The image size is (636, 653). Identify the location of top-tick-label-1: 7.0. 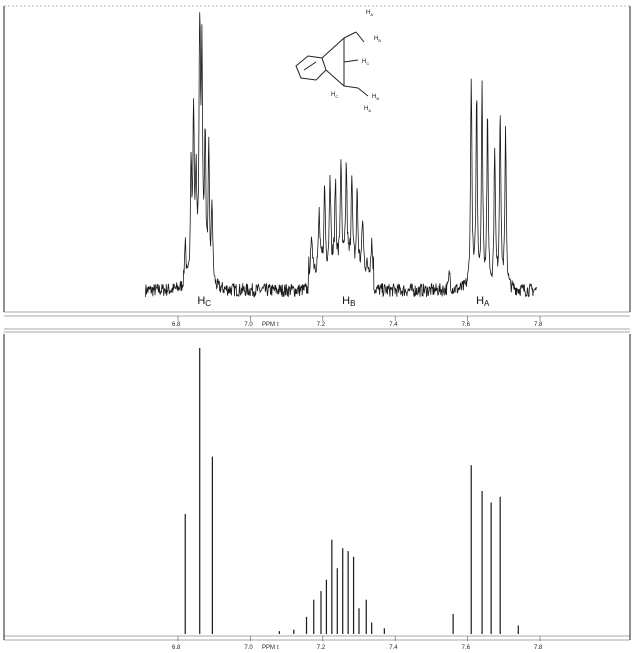
(248, 325).